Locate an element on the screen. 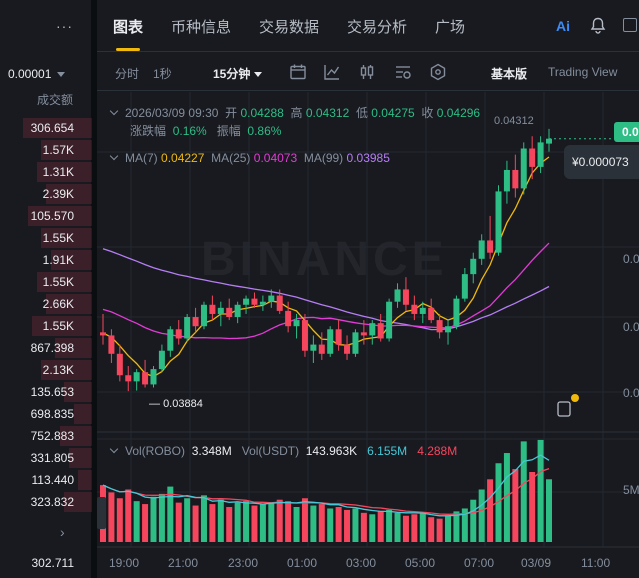  order-book-row: 698.835 is located at coordinates (46, 414).